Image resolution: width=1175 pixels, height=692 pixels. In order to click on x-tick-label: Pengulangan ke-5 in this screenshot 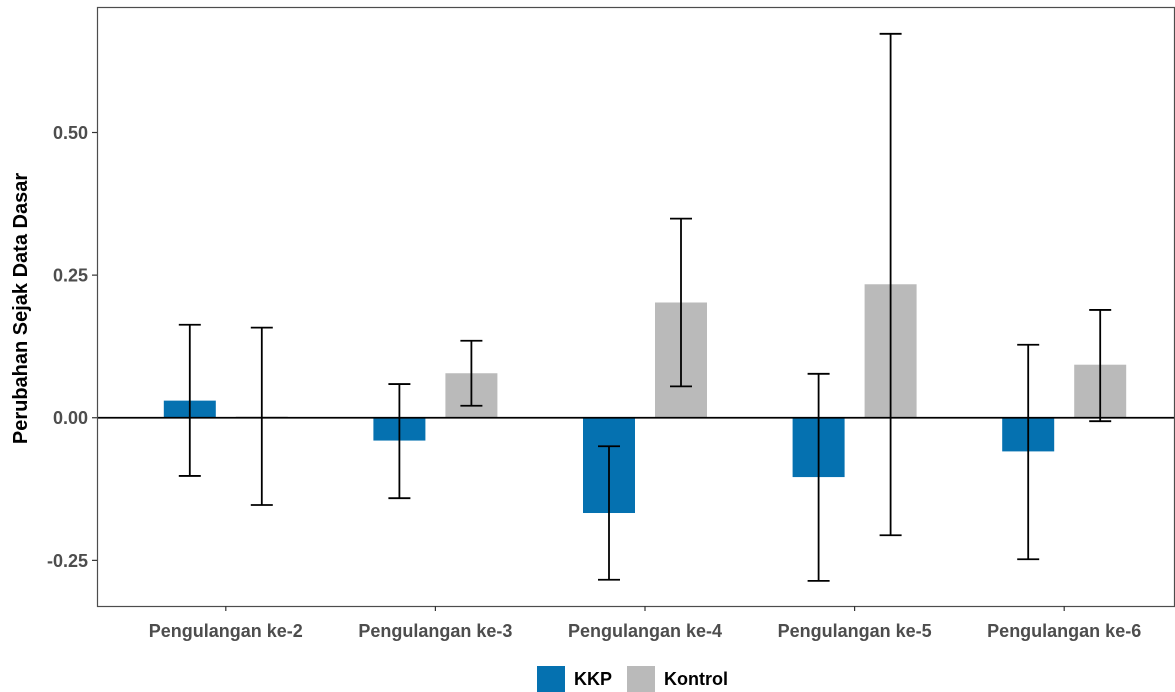, I will do `click(855, 631)`.